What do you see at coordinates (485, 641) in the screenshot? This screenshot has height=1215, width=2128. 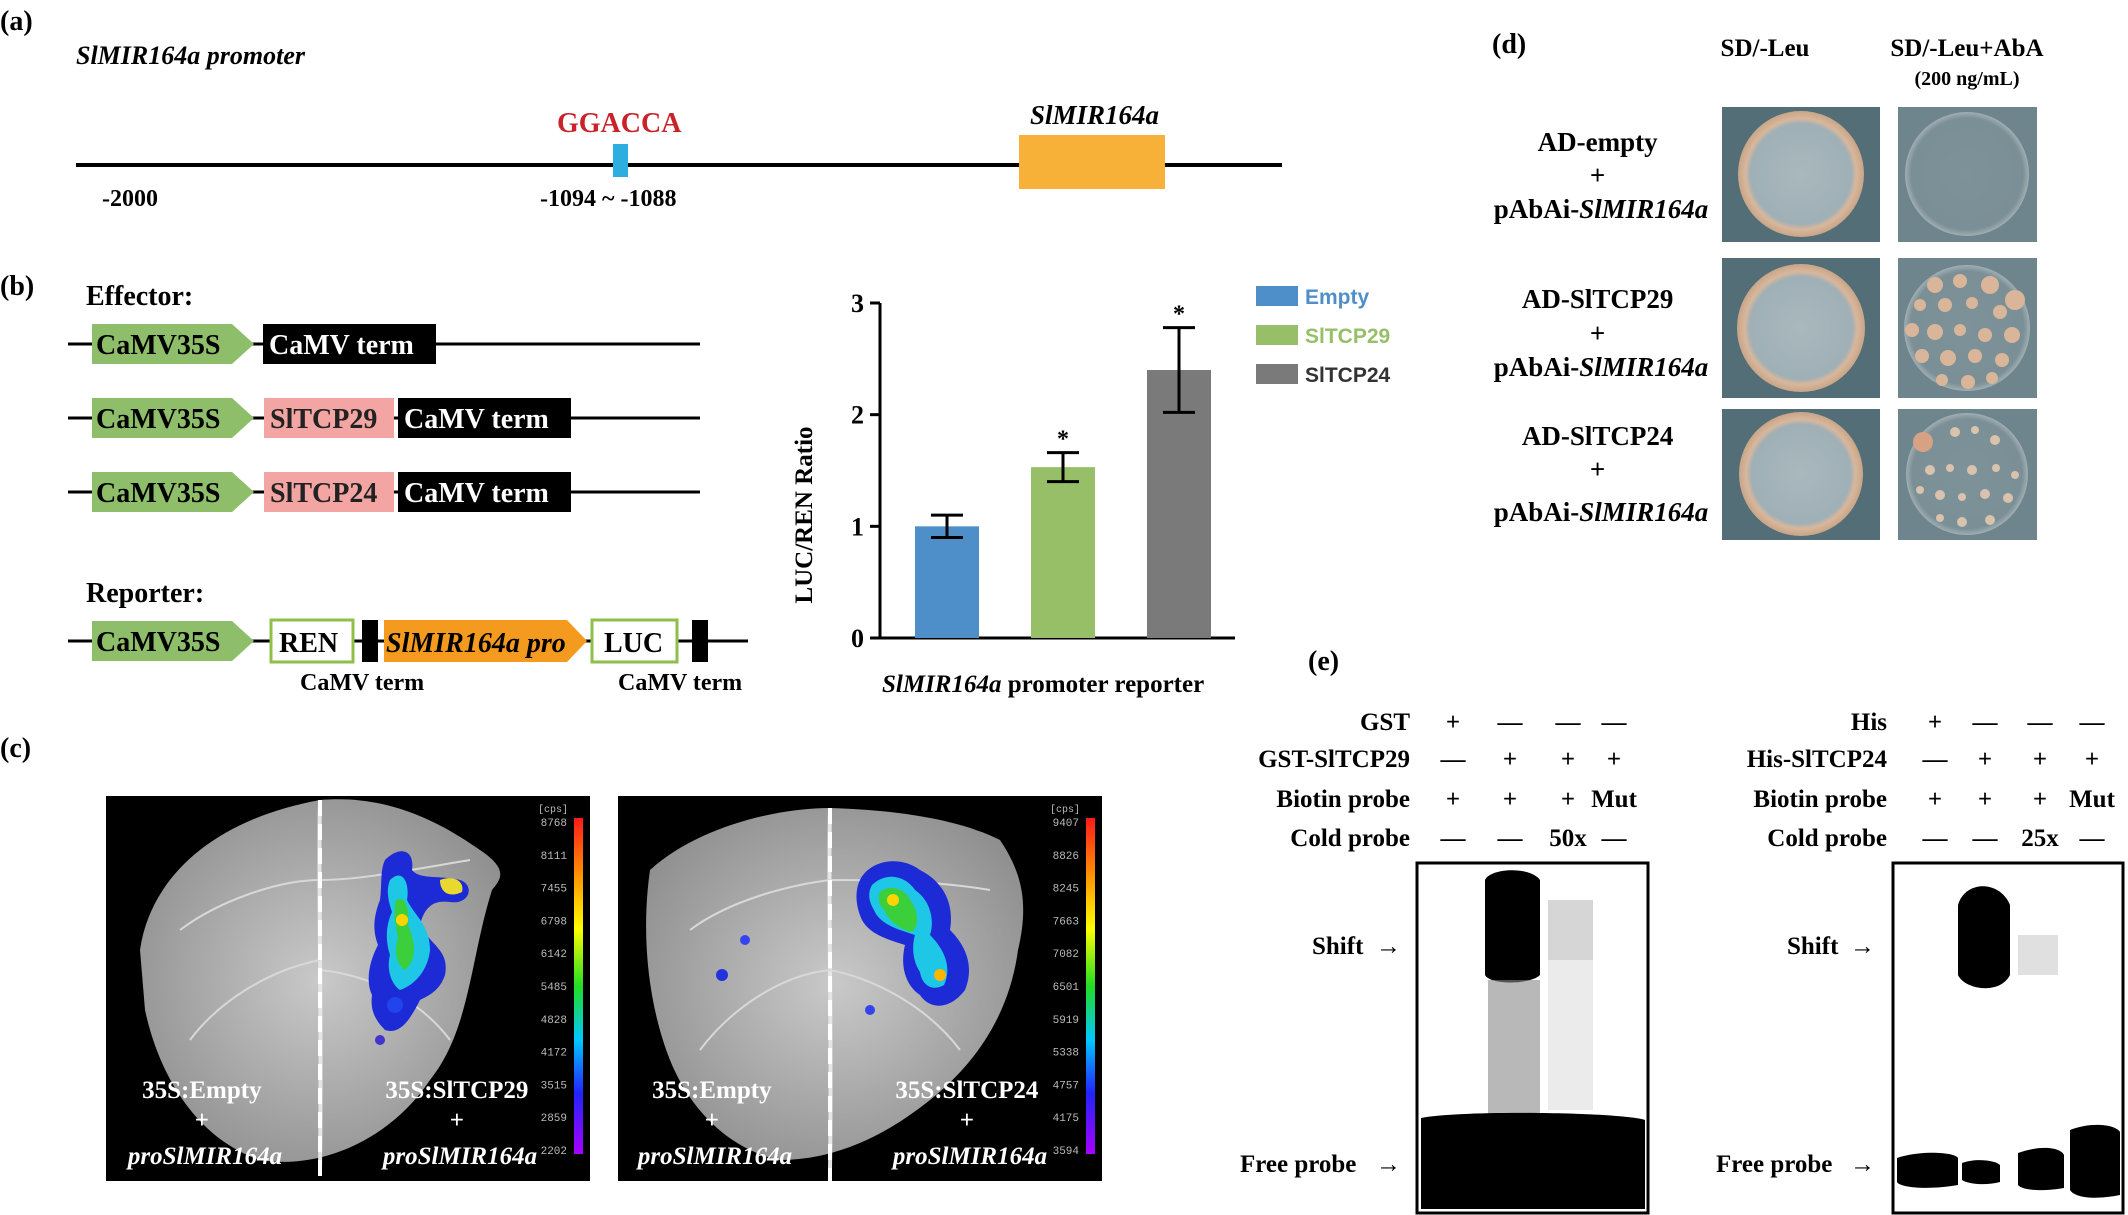 I see `reporter-promoter-arrow` at bounding box center [485, 641].